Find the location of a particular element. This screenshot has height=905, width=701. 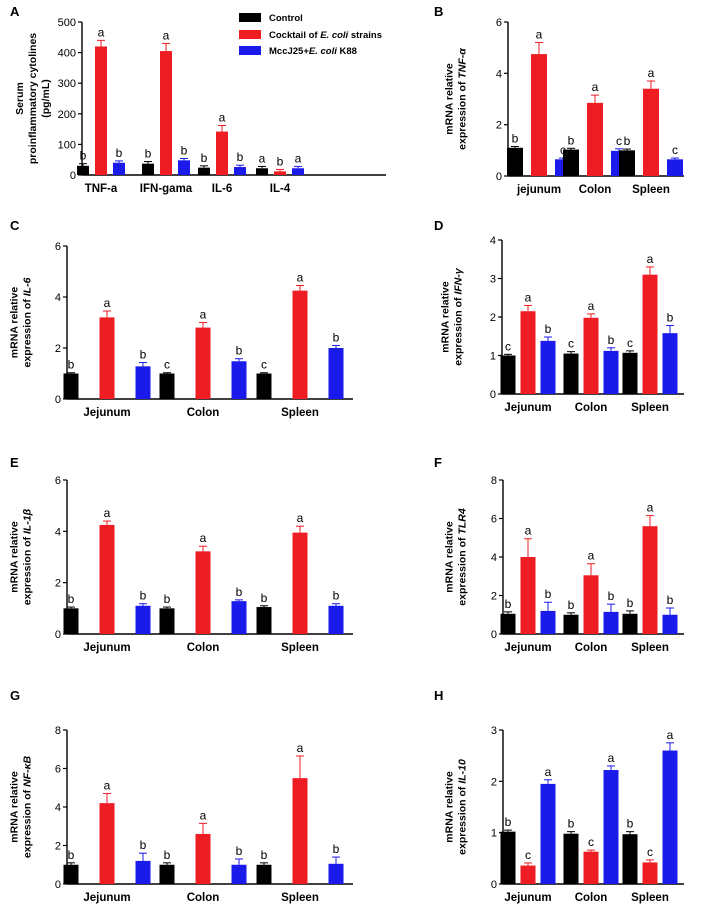

legend-label-control-part: Control is located at coordinates (286, 18).